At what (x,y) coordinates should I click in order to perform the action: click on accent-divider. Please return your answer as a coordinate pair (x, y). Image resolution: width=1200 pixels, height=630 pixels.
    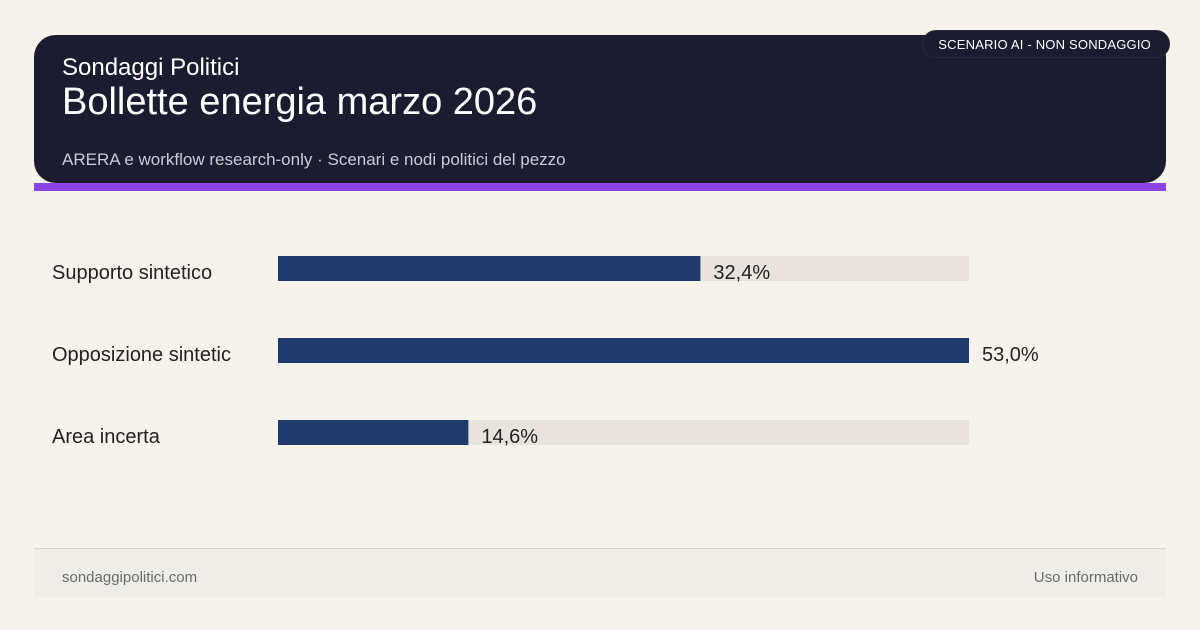
    Looking at the image, I should click on (600, 187).